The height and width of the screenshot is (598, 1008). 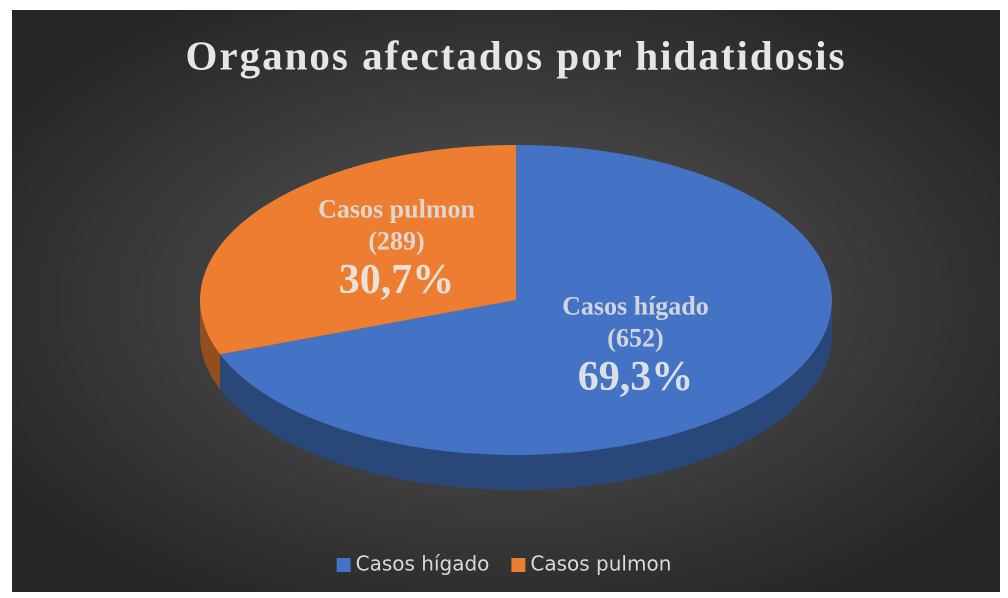 What do you see at coordinates (516, 55) in the screenshot?
I see `chart-title: Organos afectados por hidatidosis` at bounding box center [516, 55].